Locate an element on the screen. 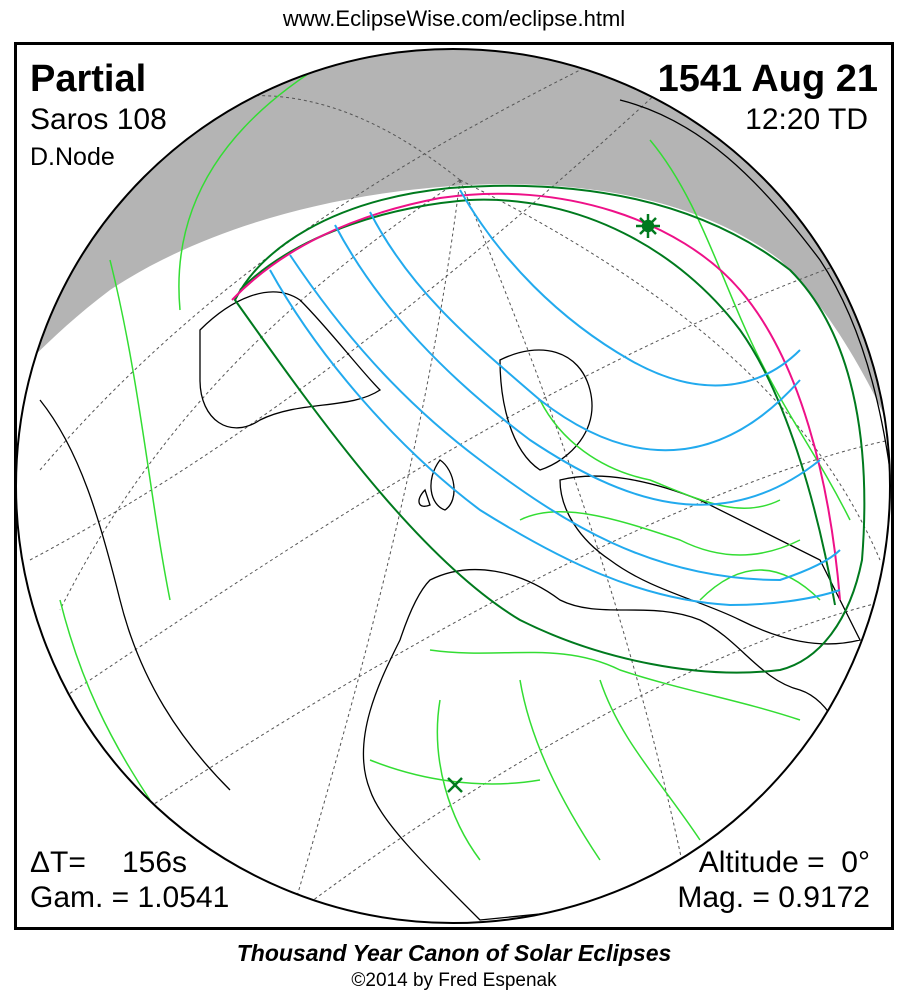  delta-t-label: ΔT= is located at coordinates (58, 862).